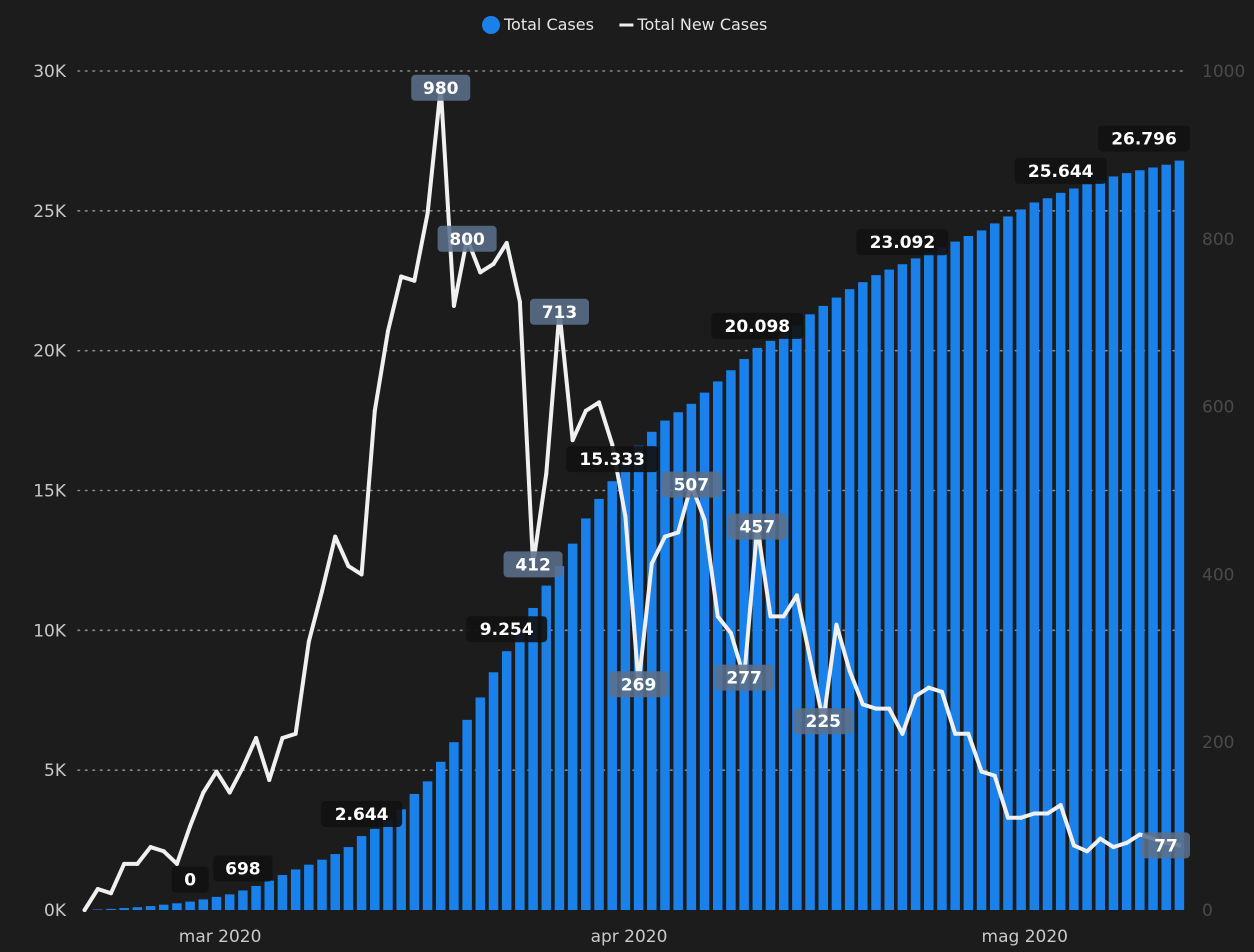 This screenshot has height=952, width=1254. I want to click on legend-item: Total New Cases, so click(693, 24).